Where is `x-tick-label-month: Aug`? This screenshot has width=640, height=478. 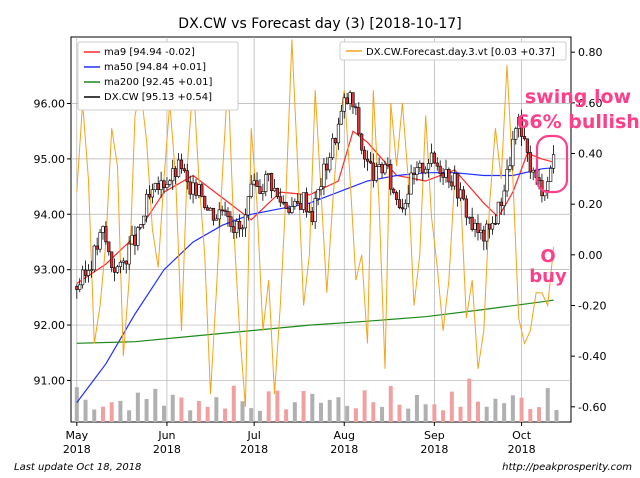
x-tick-label-month: Aug is located at coordinates (344, 435).